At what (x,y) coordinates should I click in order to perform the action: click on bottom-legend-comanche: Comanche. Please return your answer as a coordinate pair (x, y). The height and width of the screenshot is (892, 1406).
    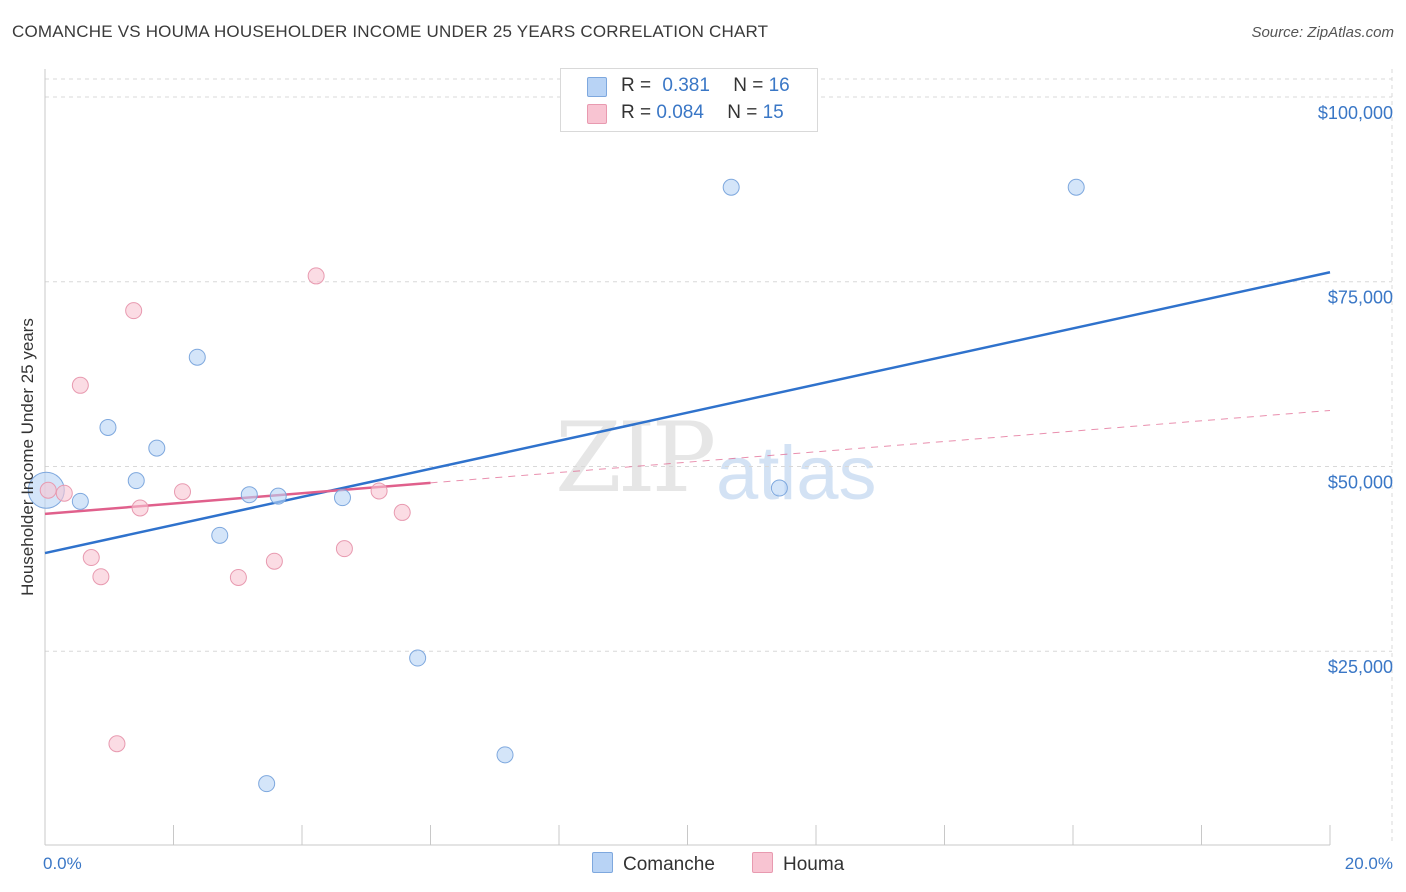
    Looking at the image, I should click on (653, 864).